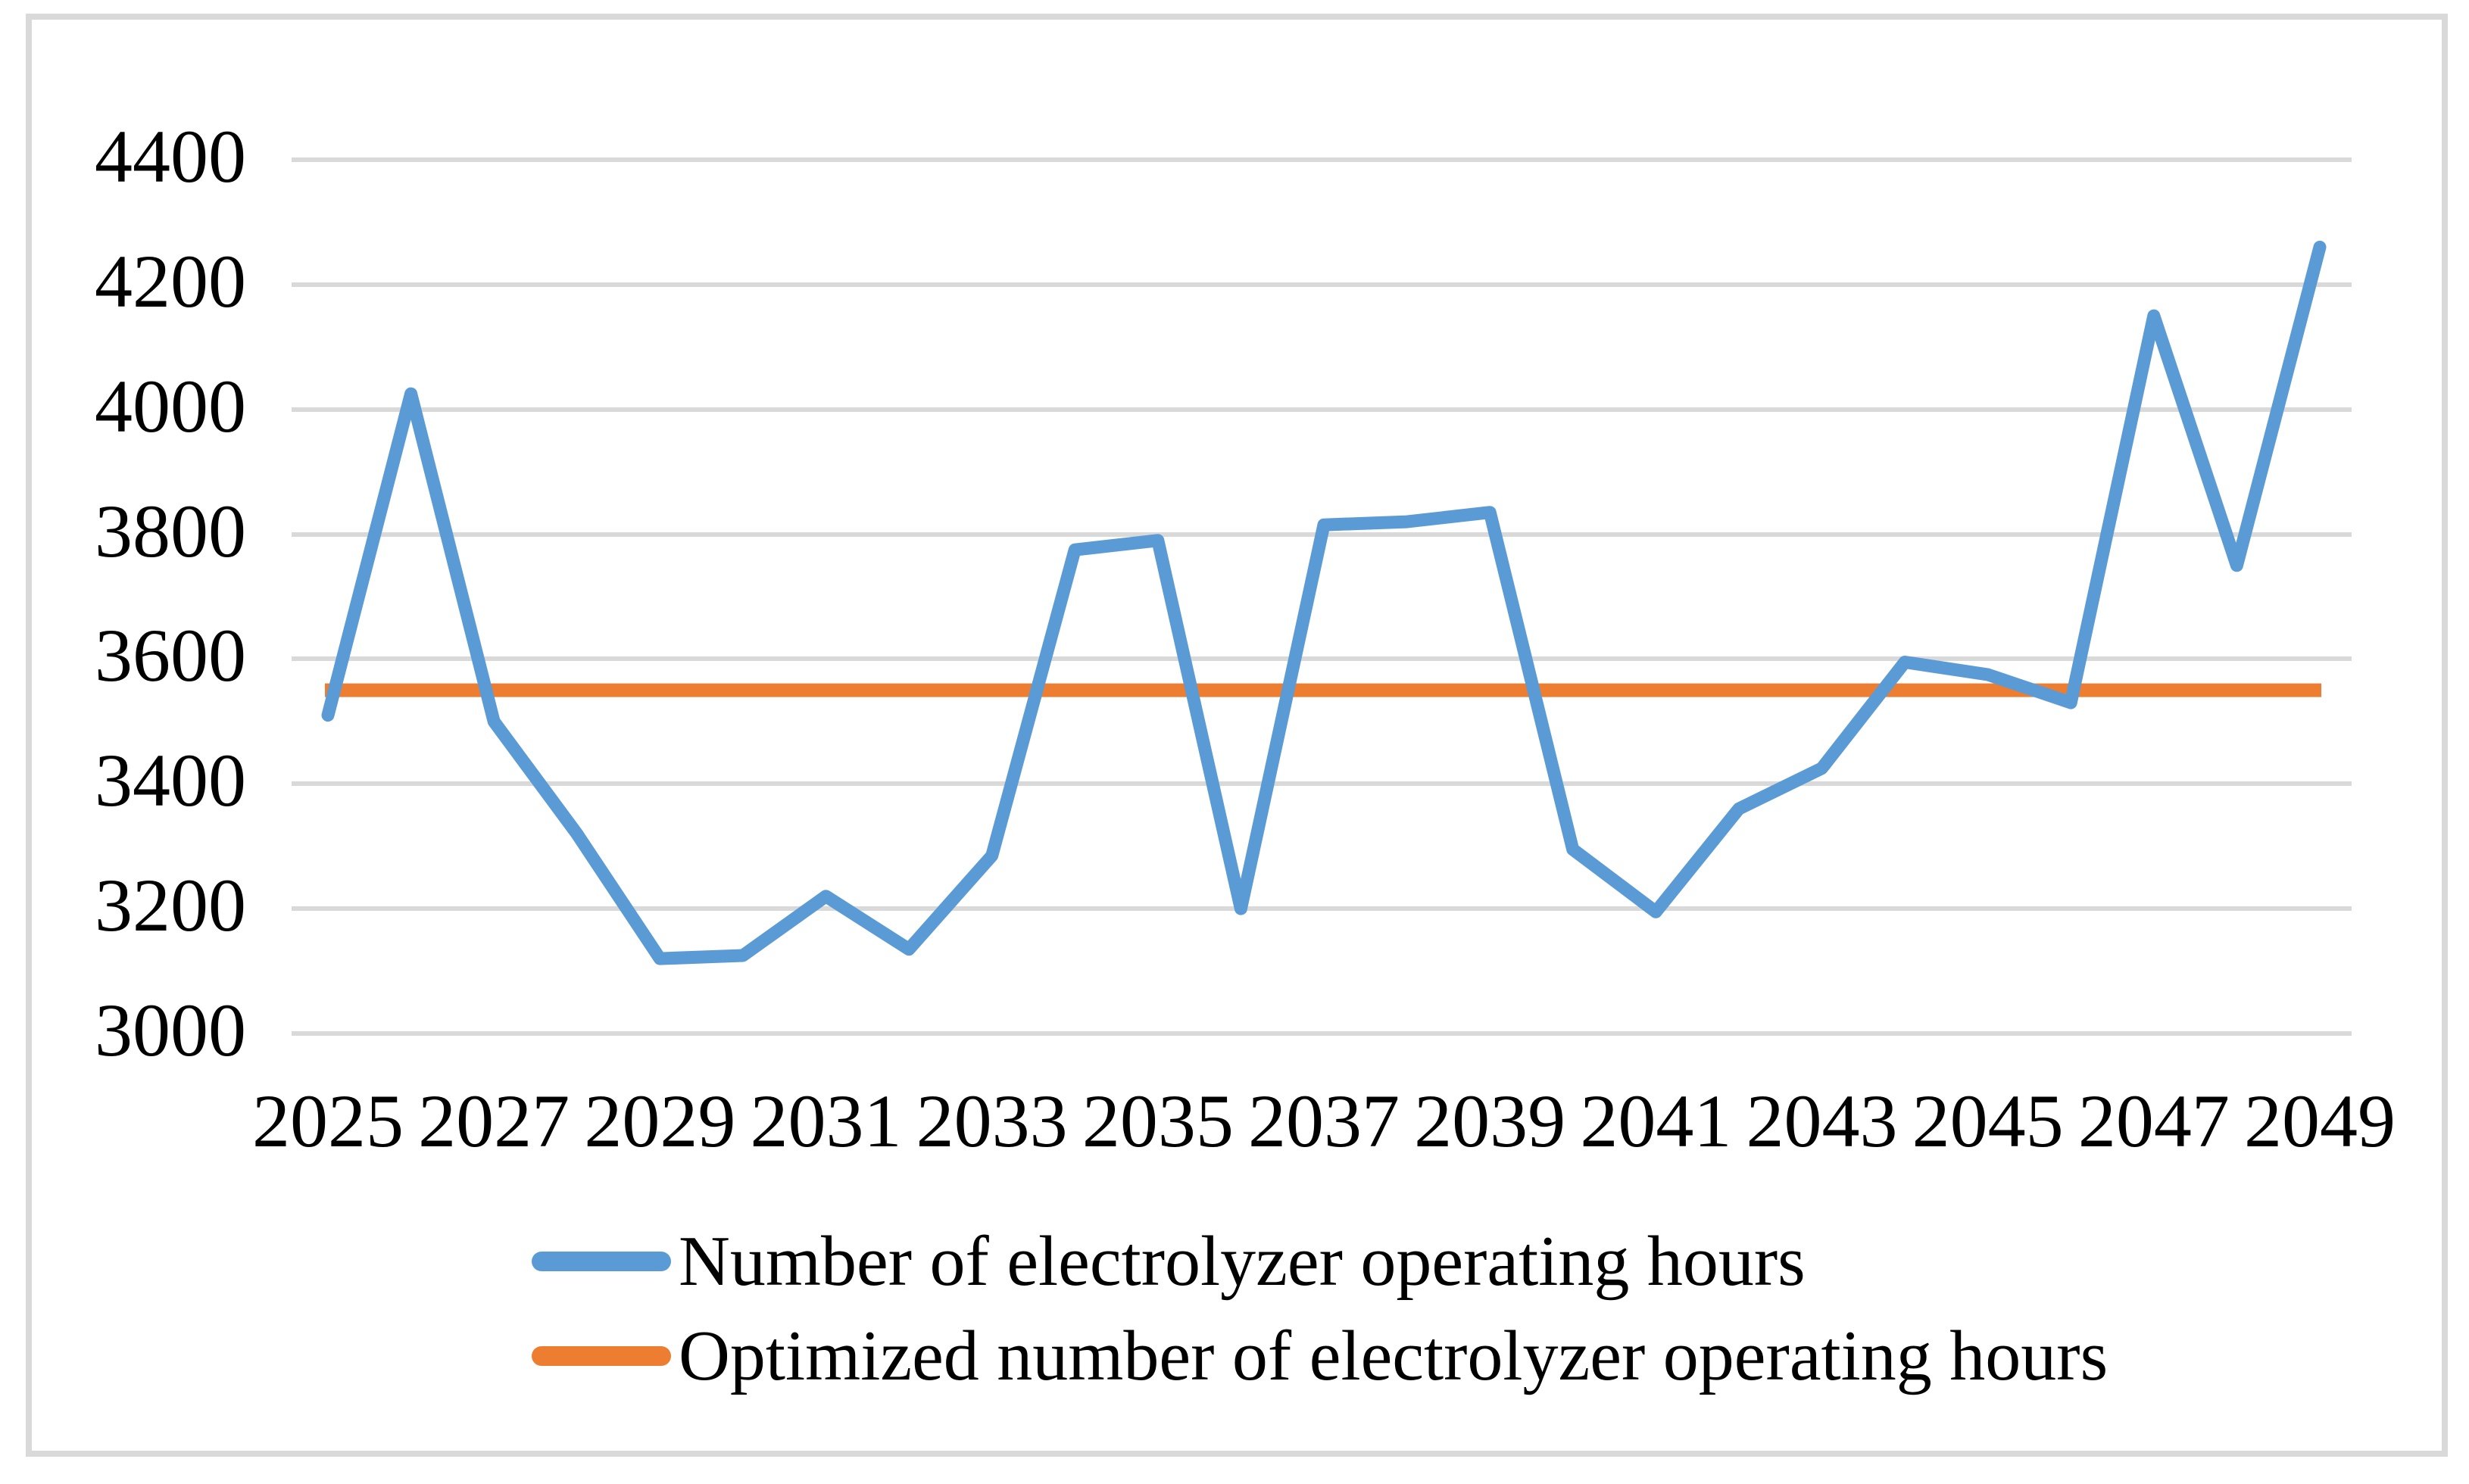 The height and width of the screenshot is (1484, 2469). I want to click on x-tick-label-2027: 2027, so click(494, 1121).